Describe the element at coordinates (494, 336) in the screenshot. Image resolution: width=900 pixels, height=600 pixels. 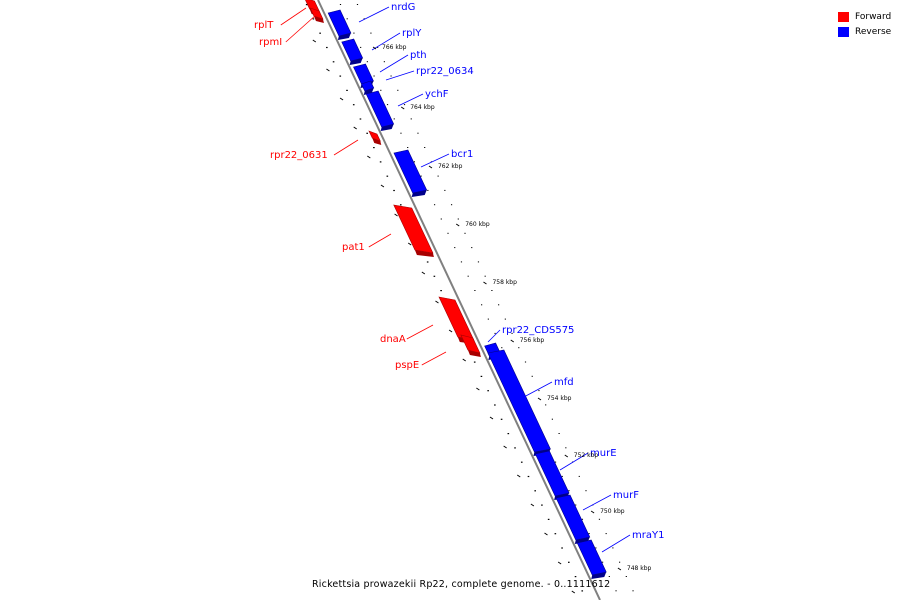
I see `leader-line-rpr22_CDS575` at that location.